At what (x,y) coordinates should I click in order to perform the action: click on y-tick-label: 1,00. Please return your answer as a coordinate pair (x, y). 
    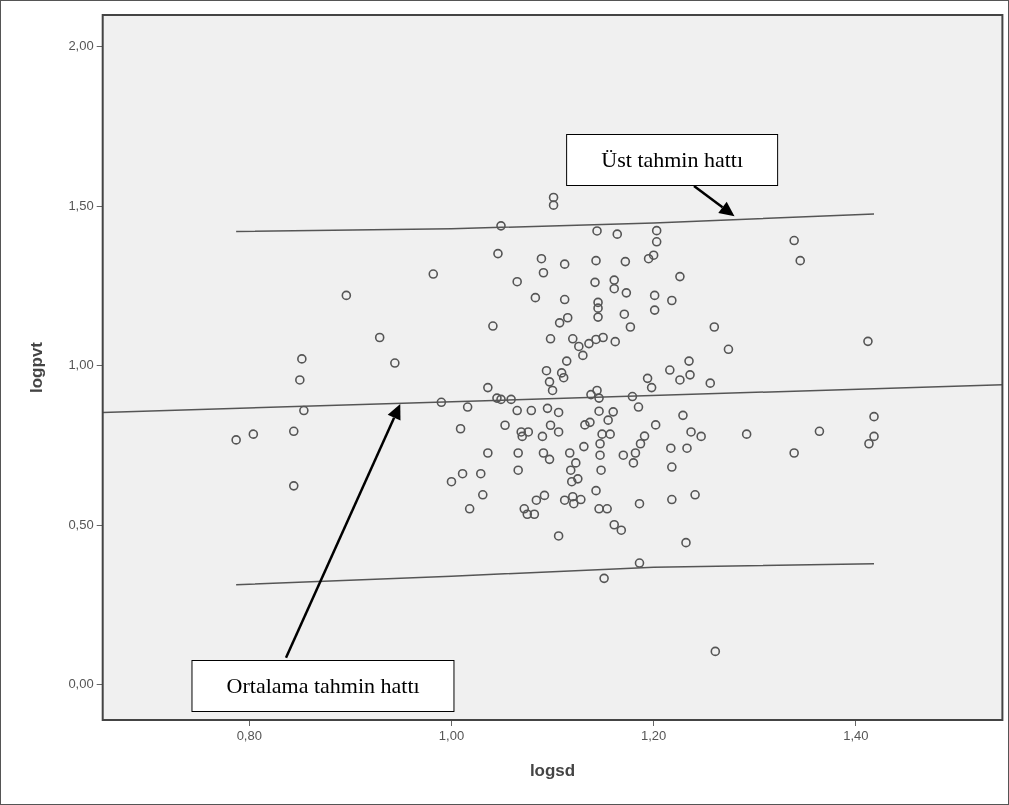
    Looking at the image, I should click on (81, 365).